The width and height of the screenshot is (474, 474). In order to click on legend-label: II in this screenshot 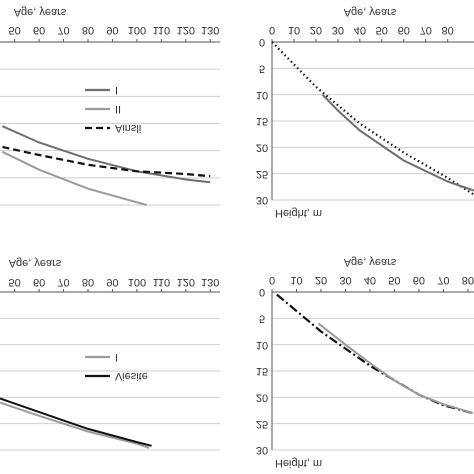, I will do `click(118, 109)`.